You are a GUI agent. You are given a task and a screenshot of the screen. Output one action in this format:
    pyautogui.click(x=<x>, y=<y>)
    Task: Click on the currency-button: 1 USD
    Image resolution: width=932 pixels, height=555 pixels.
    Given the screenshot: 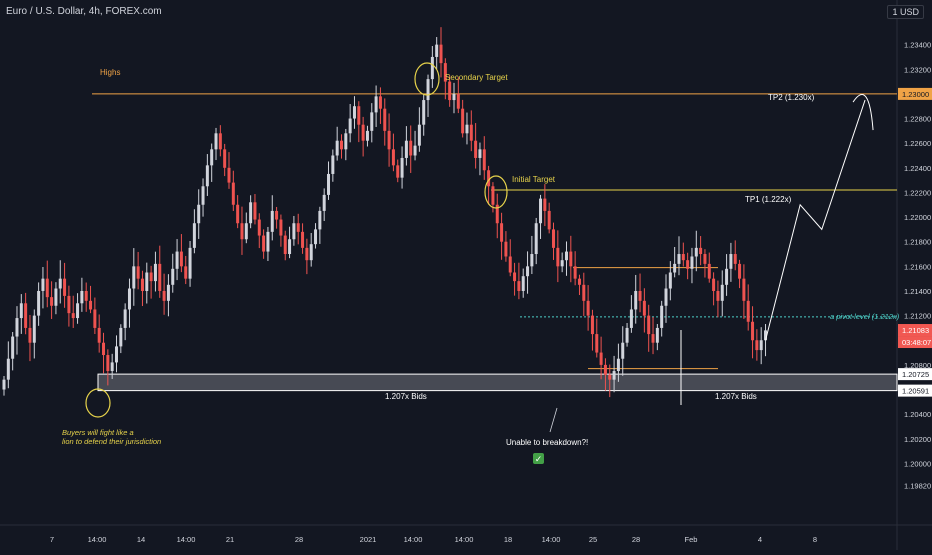 What is the action you would take?
    pyautogui.click(x=905, y=12)
    